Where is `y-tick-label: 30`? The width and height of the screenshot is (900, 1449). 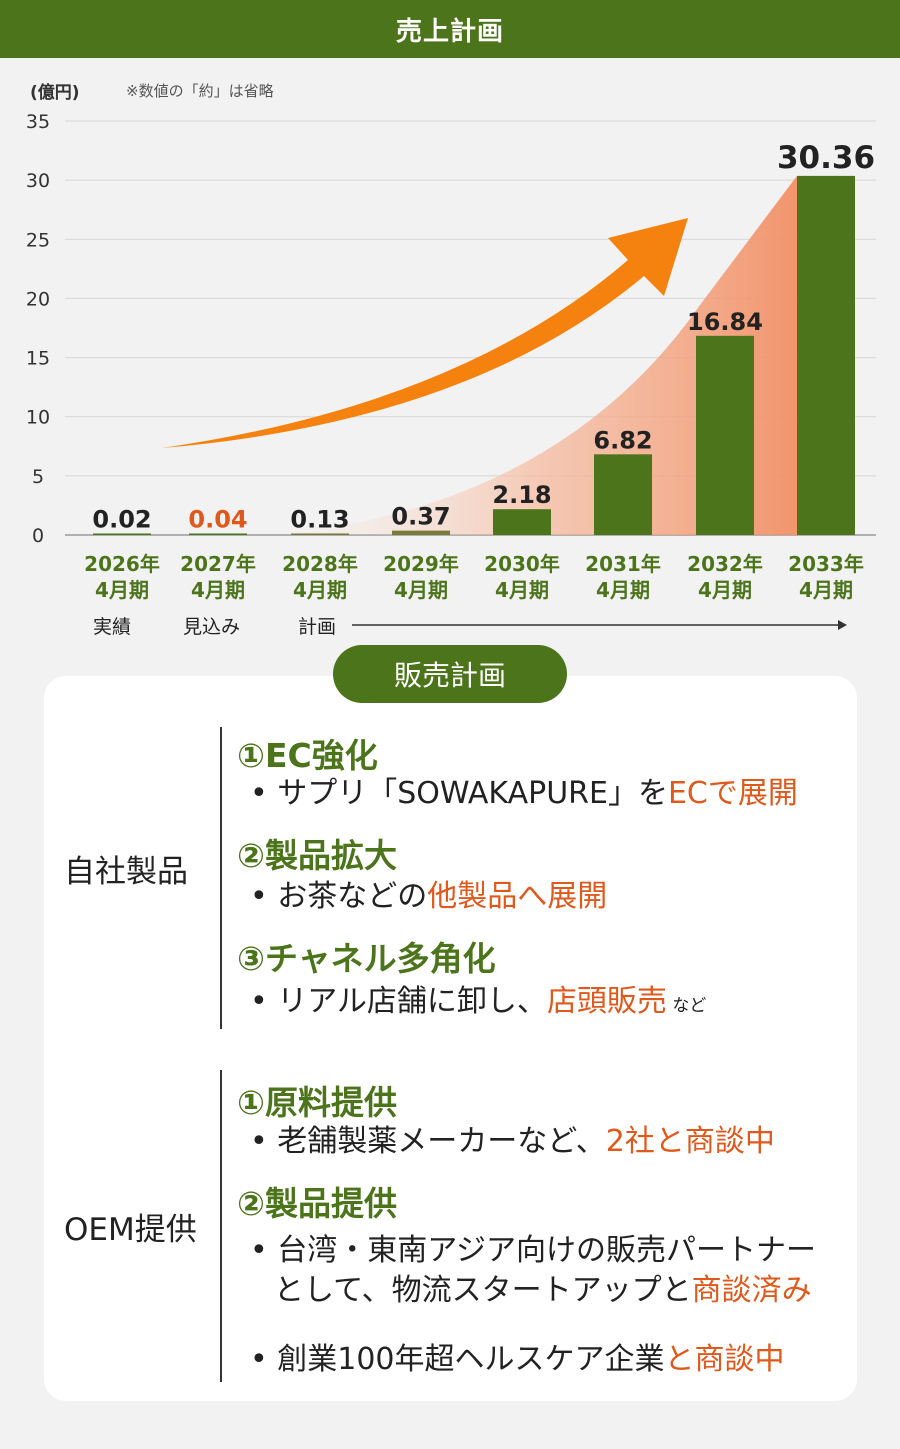
y-tick-label: 30 is located at coordinates (38, 181).